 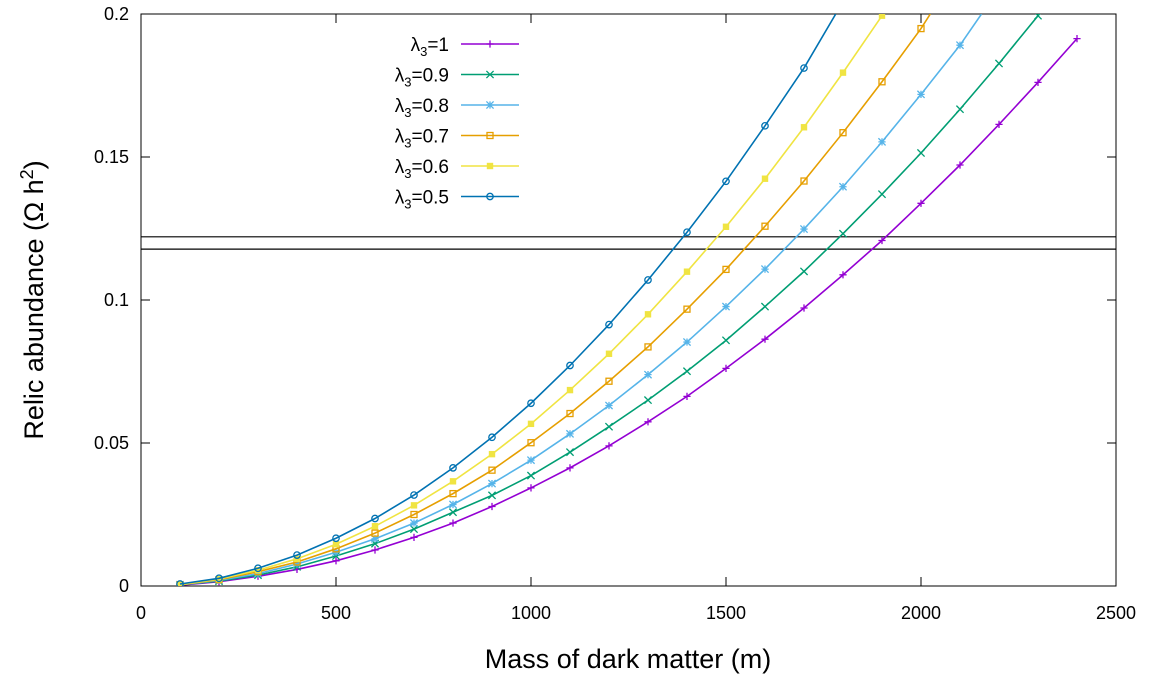 I want to click on y-tick-label: 0.05, so click(x=111, y=443).